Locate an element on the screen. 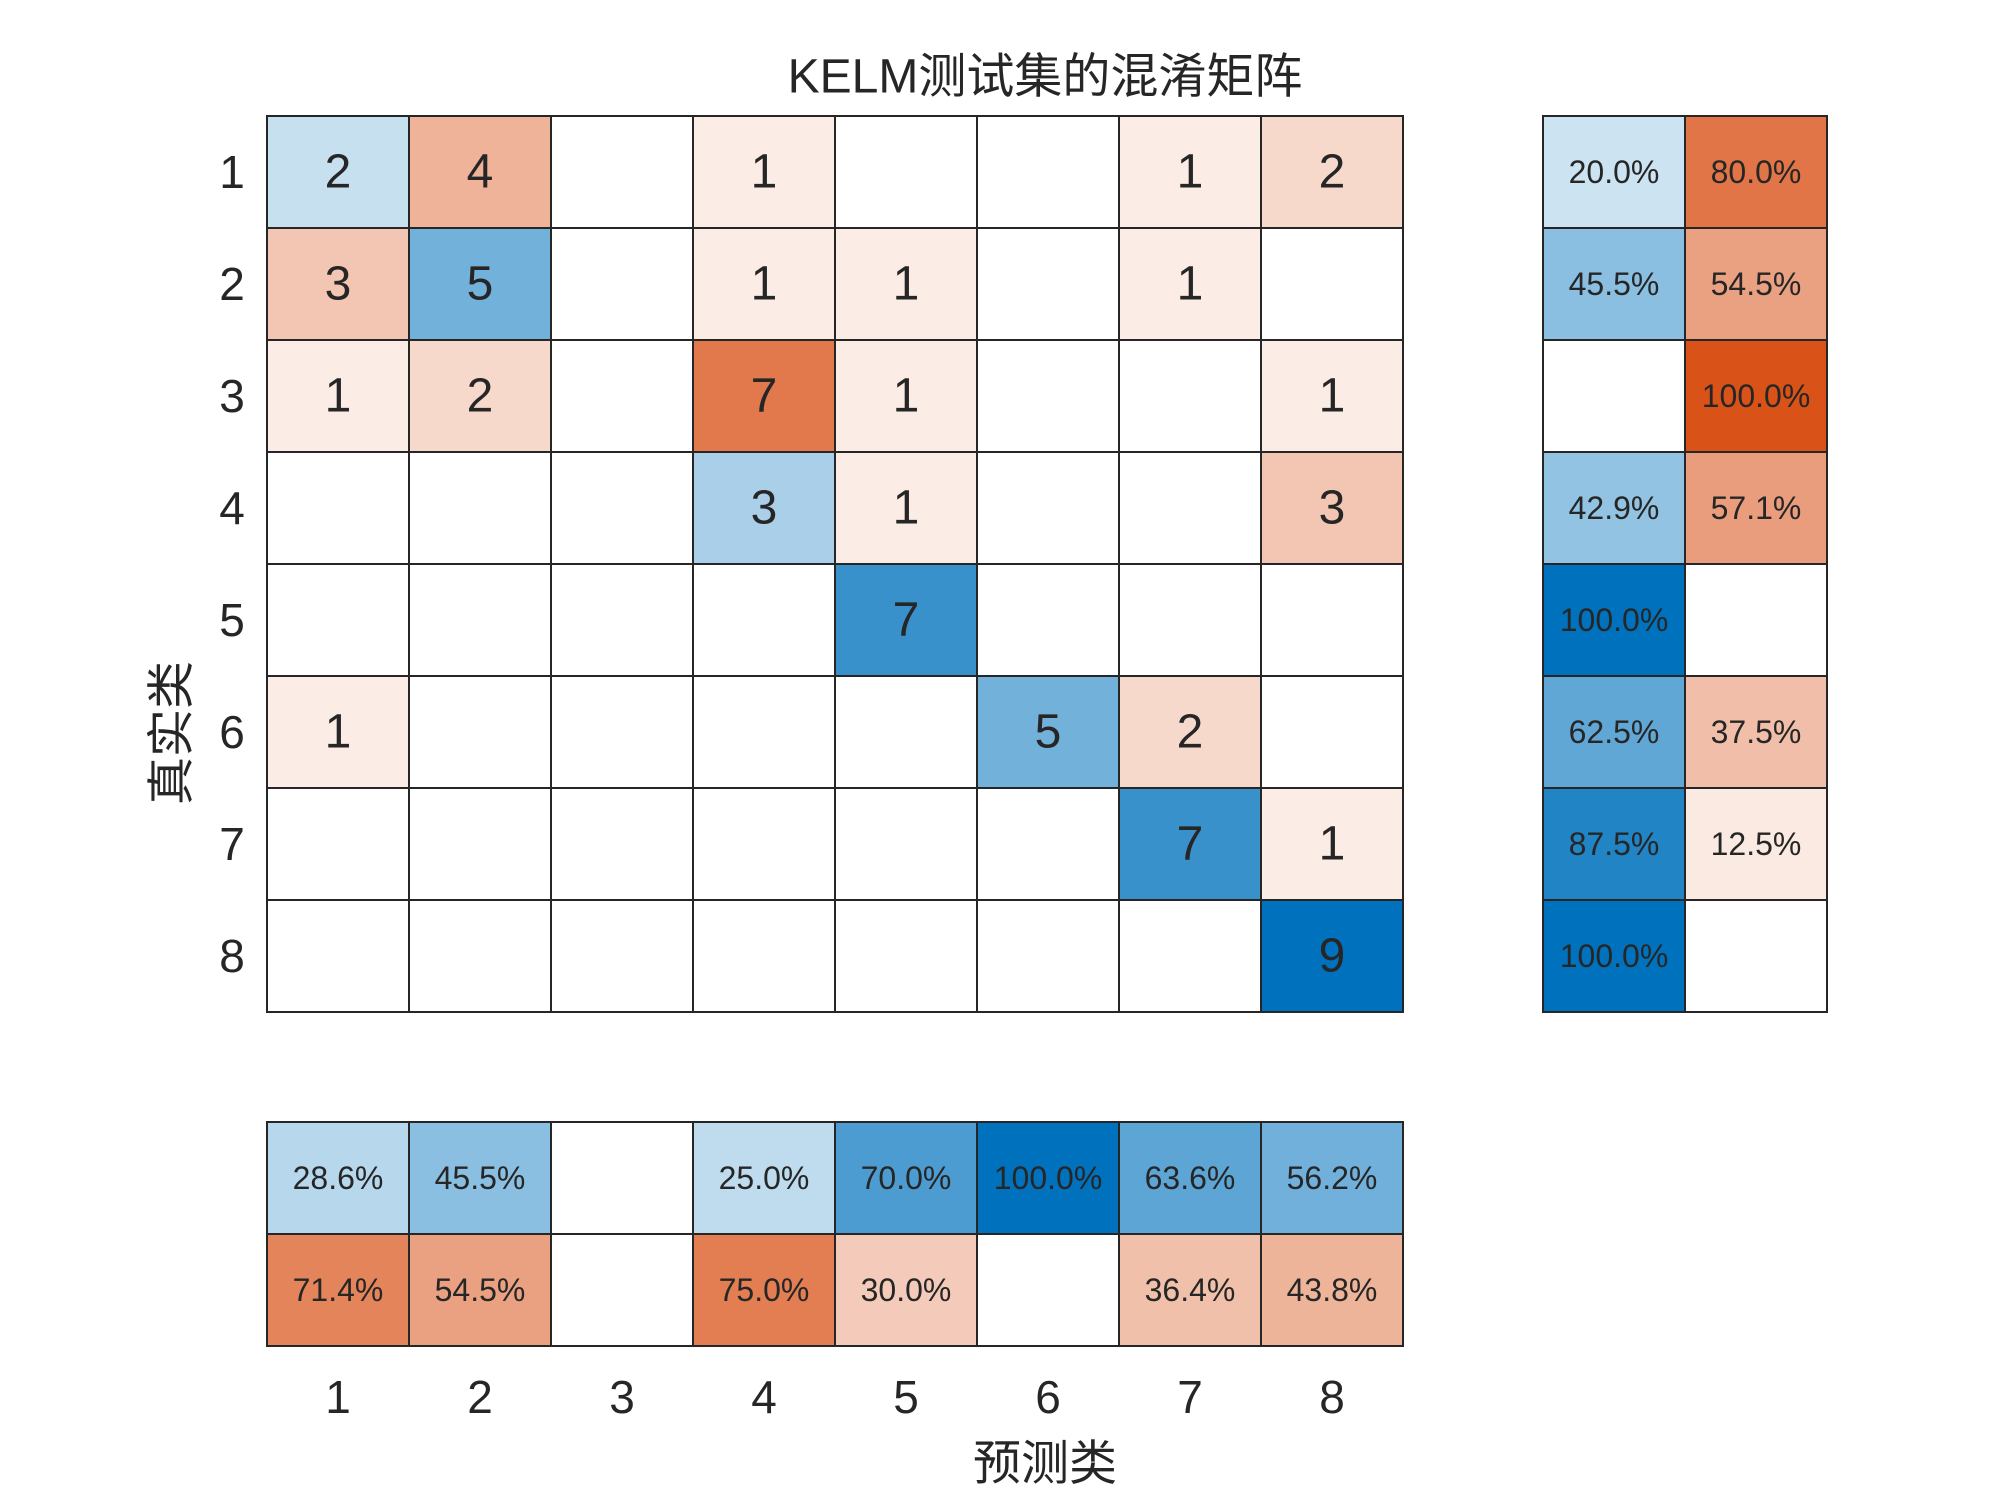  y-tick-label: 3 is located at coordinates (232, 396).